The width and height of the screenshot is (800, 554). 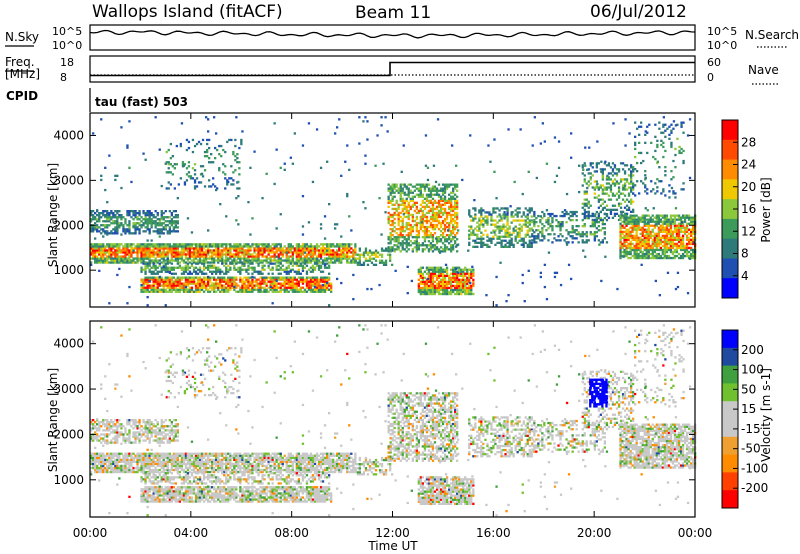 What do you see at coordinates (141, 102) in the screenshot?
I see `mode-label: tau (fast) 503` at bounding box center [141, 102].